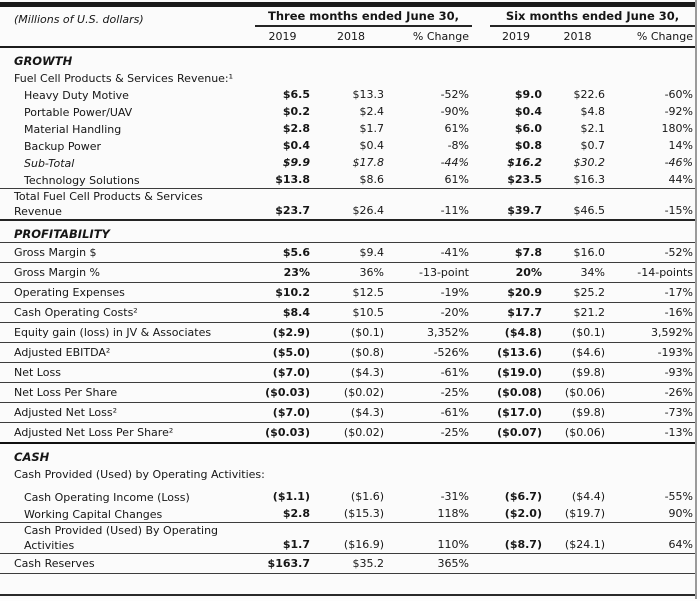 The width and height of the screenshot is (700, 601). Describe the element at coordinates (347, 58) in the screenshot. I see `table-section-row: GROWTH` at that location.